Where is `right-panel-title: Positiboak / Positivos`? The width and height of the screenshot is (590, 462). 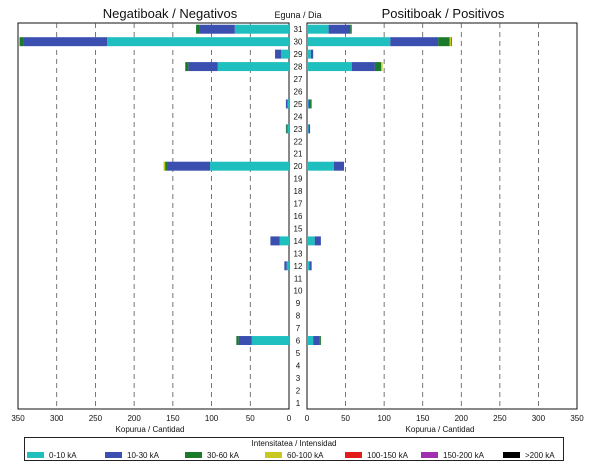 right-panel-title: Positiboak / Positivos is located at coordinates (443, 13).